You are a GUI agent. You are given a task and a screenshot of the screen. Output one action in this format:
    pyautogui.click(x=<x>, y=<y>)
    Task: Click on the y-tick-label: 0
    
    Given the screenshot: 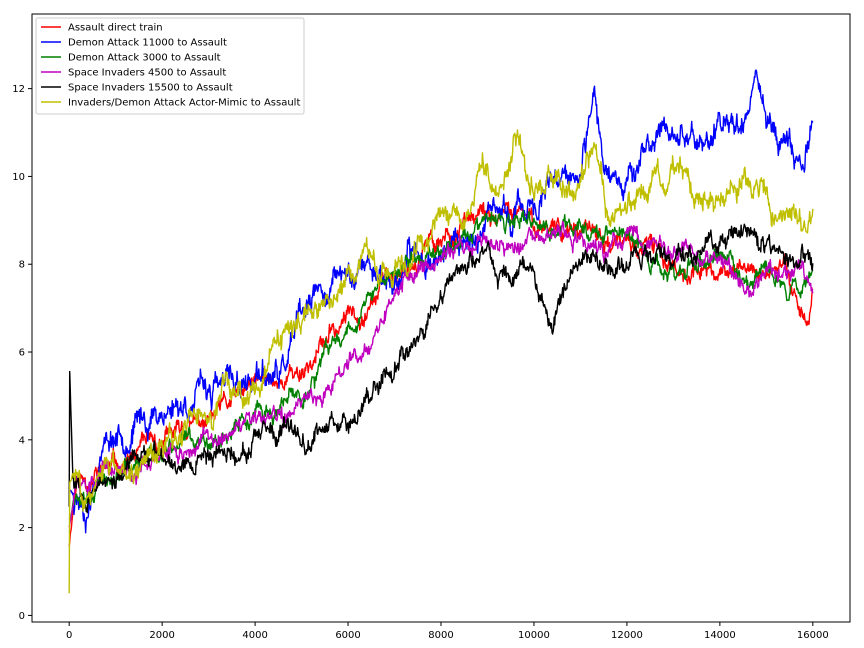 What is the action you would take?
    pyautogui.click(x=22, y=616)
    